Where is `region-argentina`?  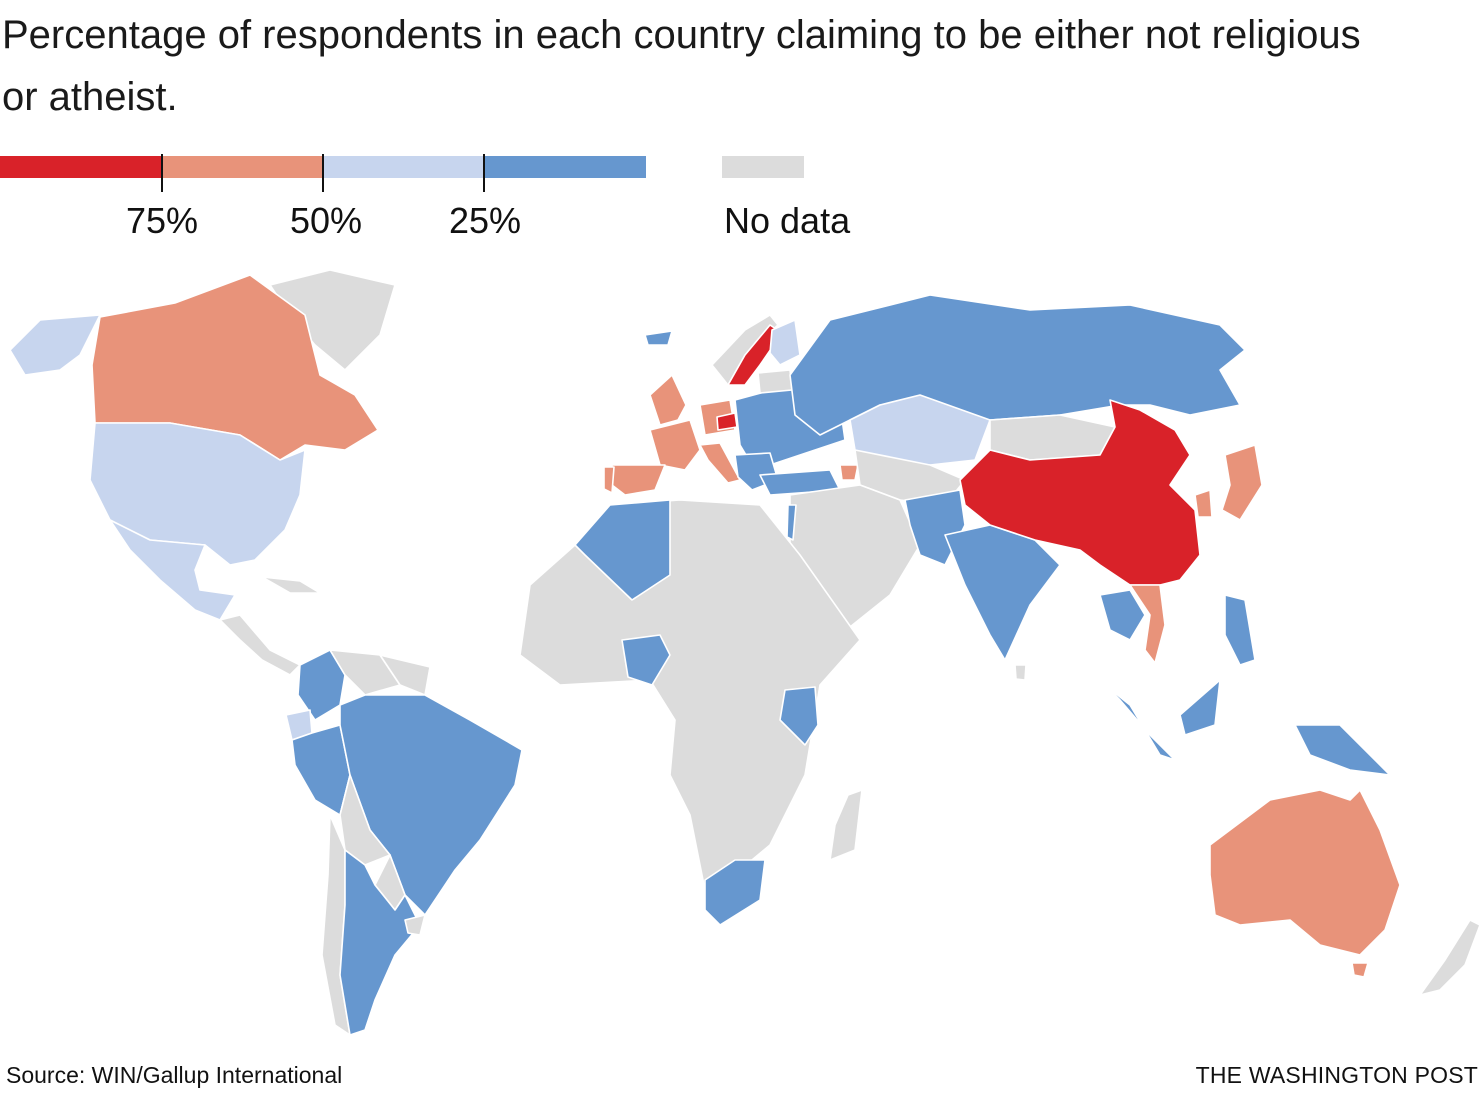
region-argentina is located at coordinates (380, 942).